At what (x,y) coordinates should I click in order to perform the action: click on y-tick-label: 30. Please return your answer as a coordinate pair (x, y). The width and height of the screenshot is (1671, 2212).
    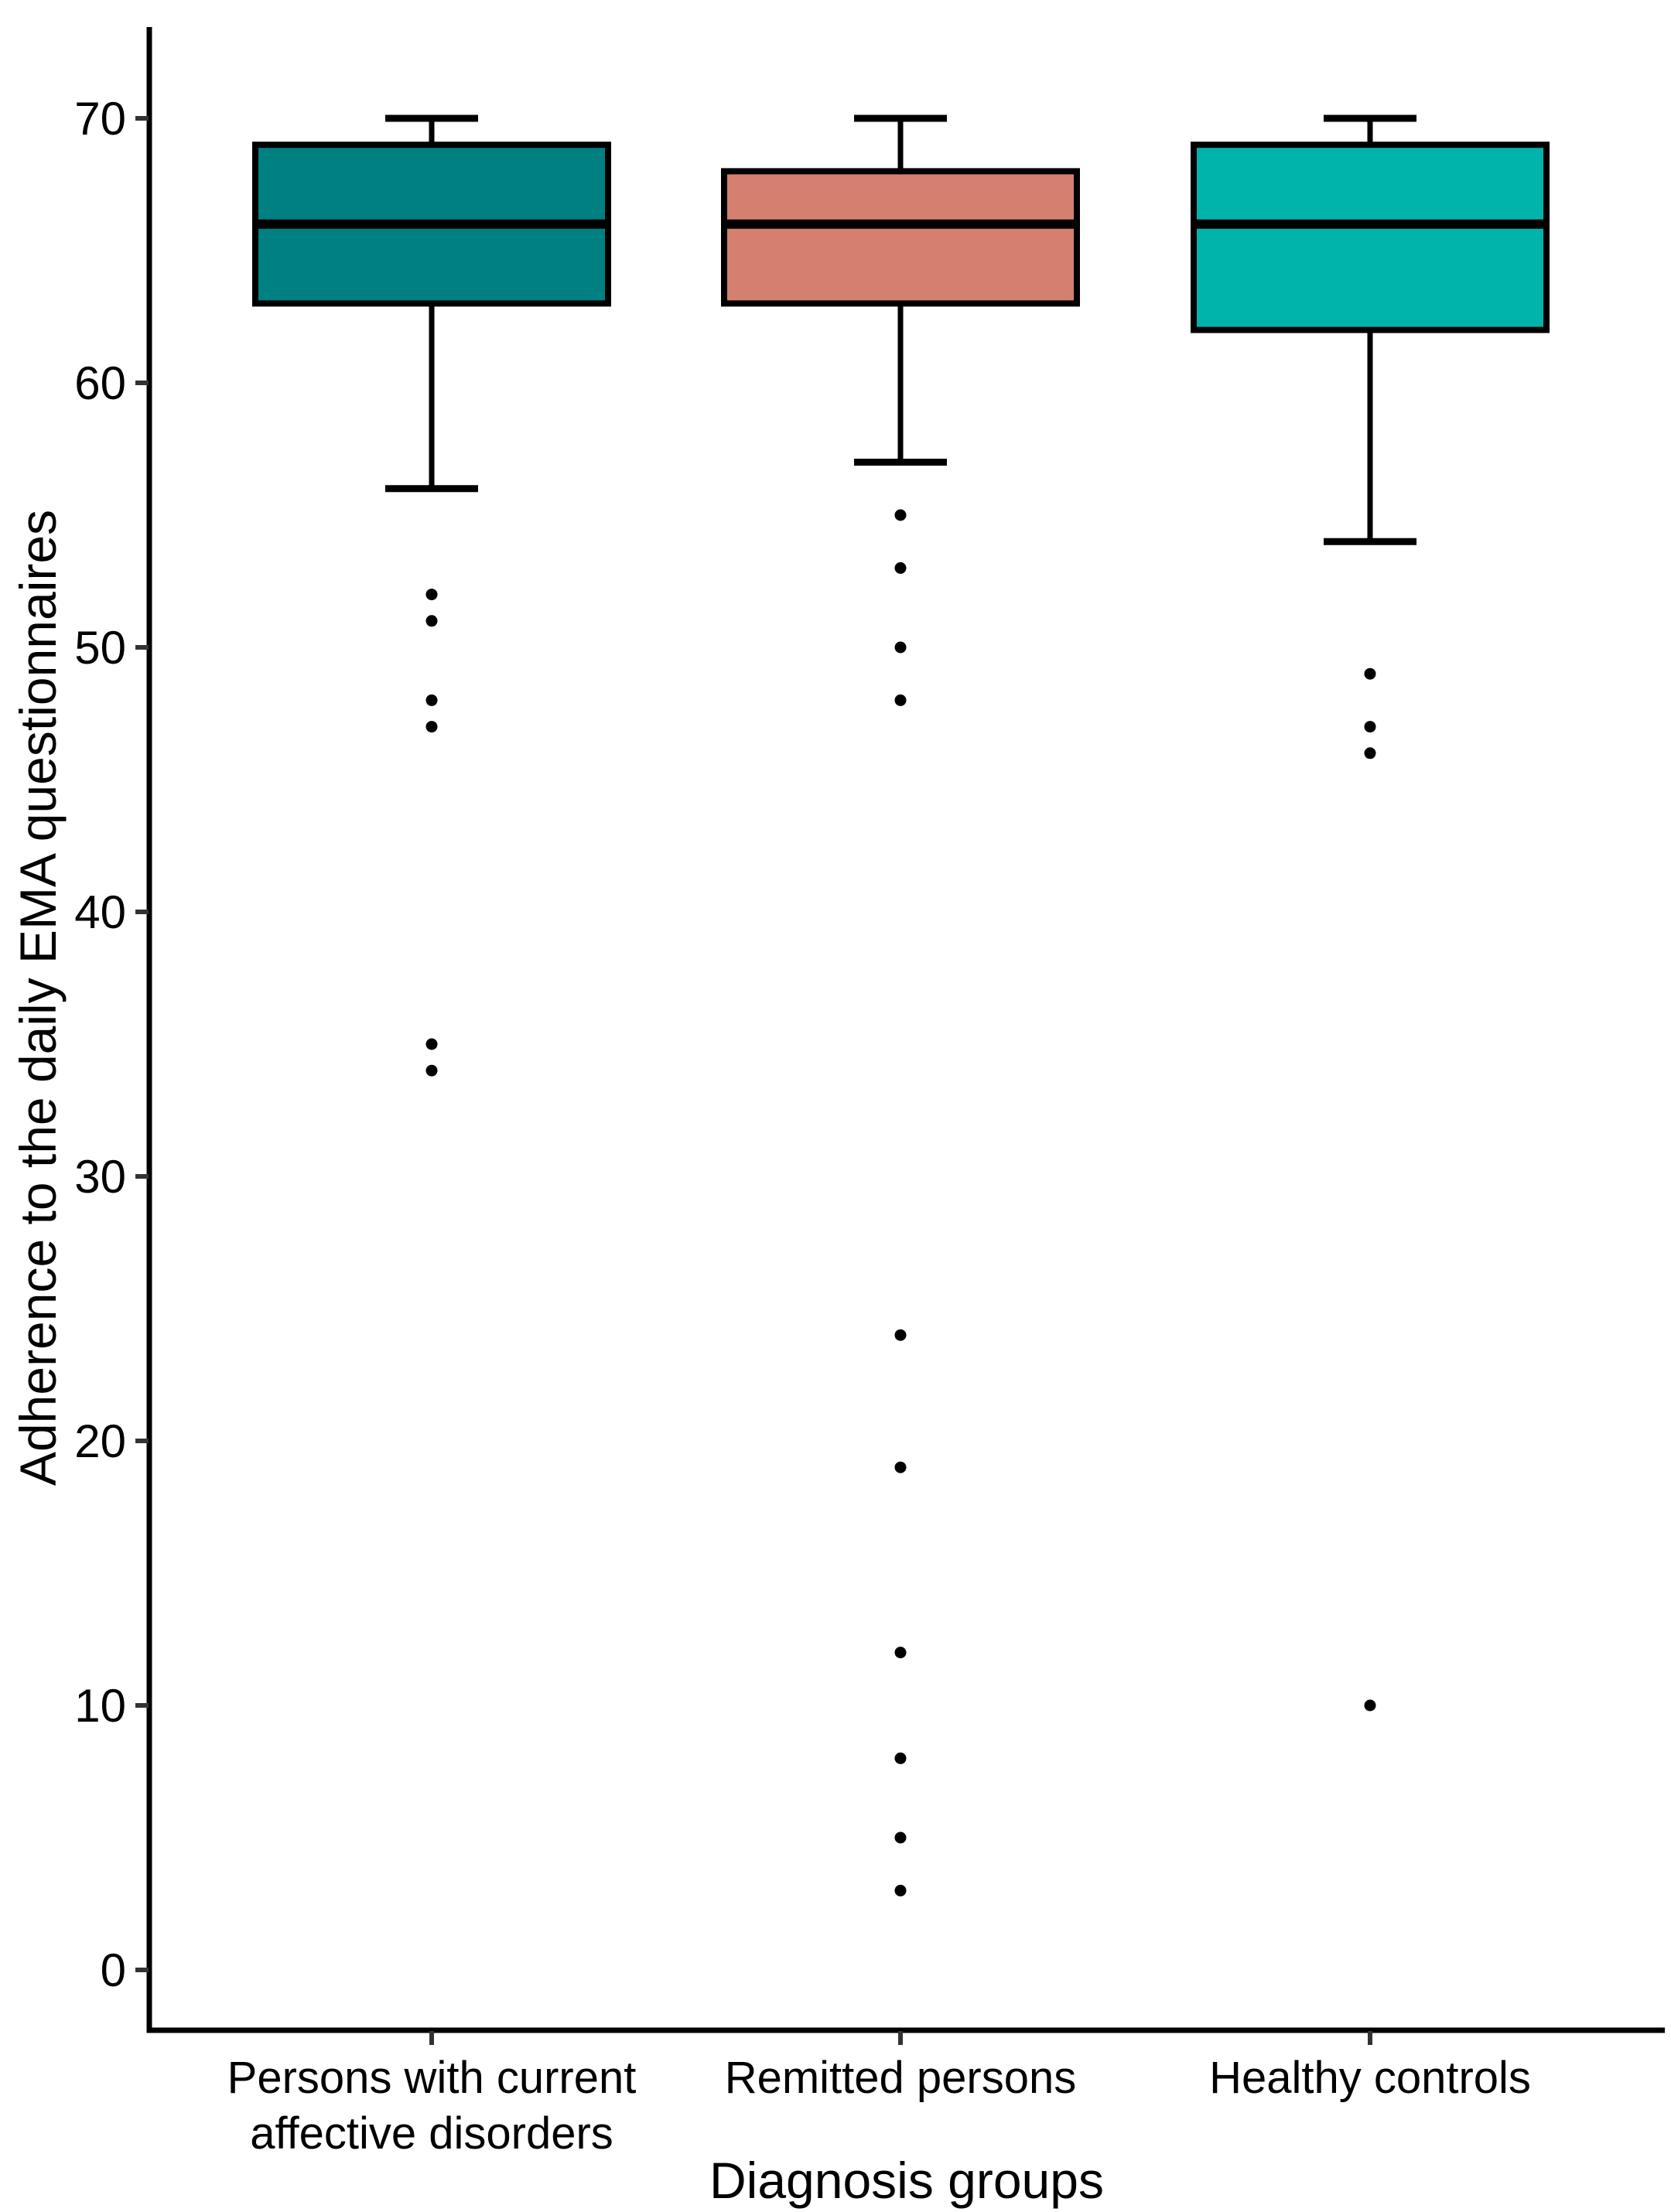
    Looking at the image, I should click on (100, 1177).